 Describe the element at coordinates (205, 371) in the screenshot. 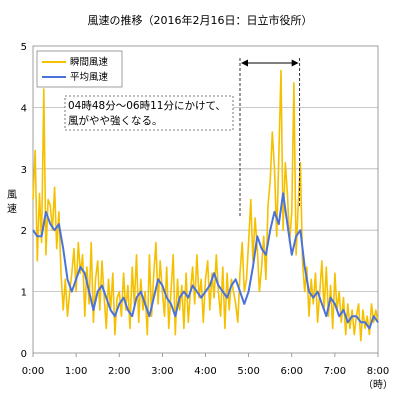

I see `x-tick-label: 4:00` at that location.